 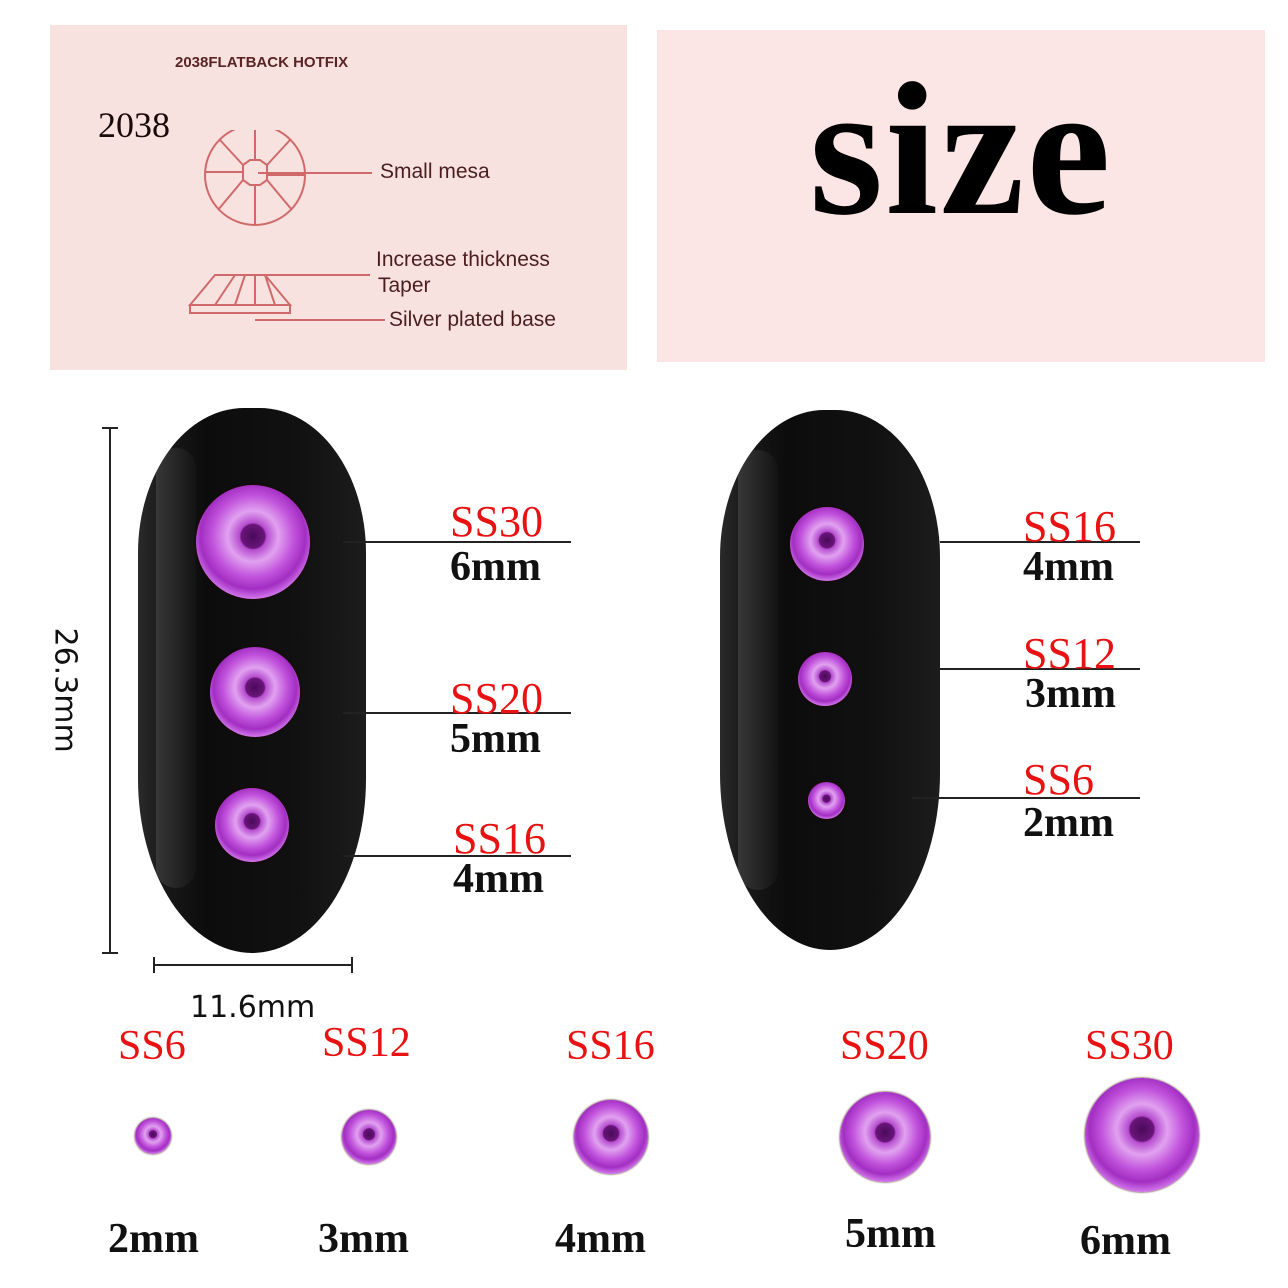 I want to click on left-code-2: SS20, so click(x=496, y=698).